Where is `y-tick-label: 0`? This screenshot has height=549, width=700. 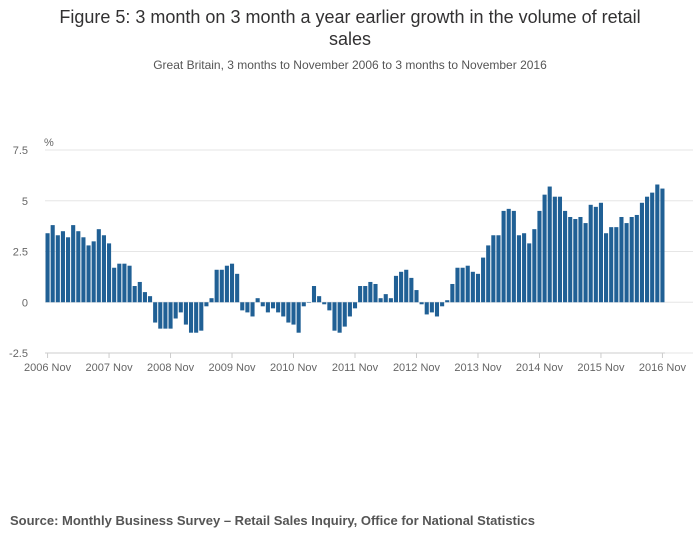 y-tick-label: 0 is located at coordinates (25, 303).